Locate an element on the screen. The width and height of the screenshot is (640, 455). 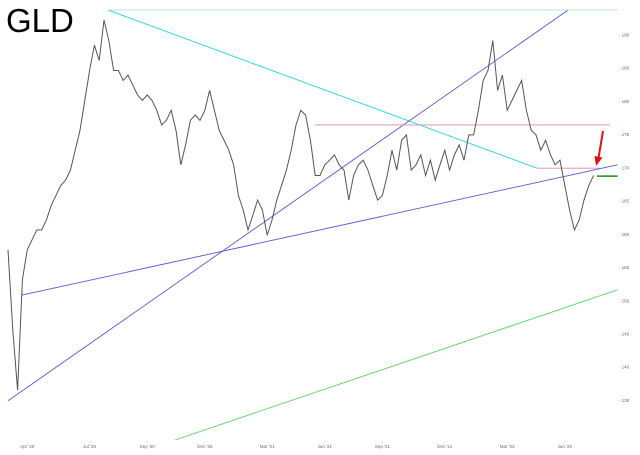
y-tick-label: 160 is located at coordinates (626, 234).